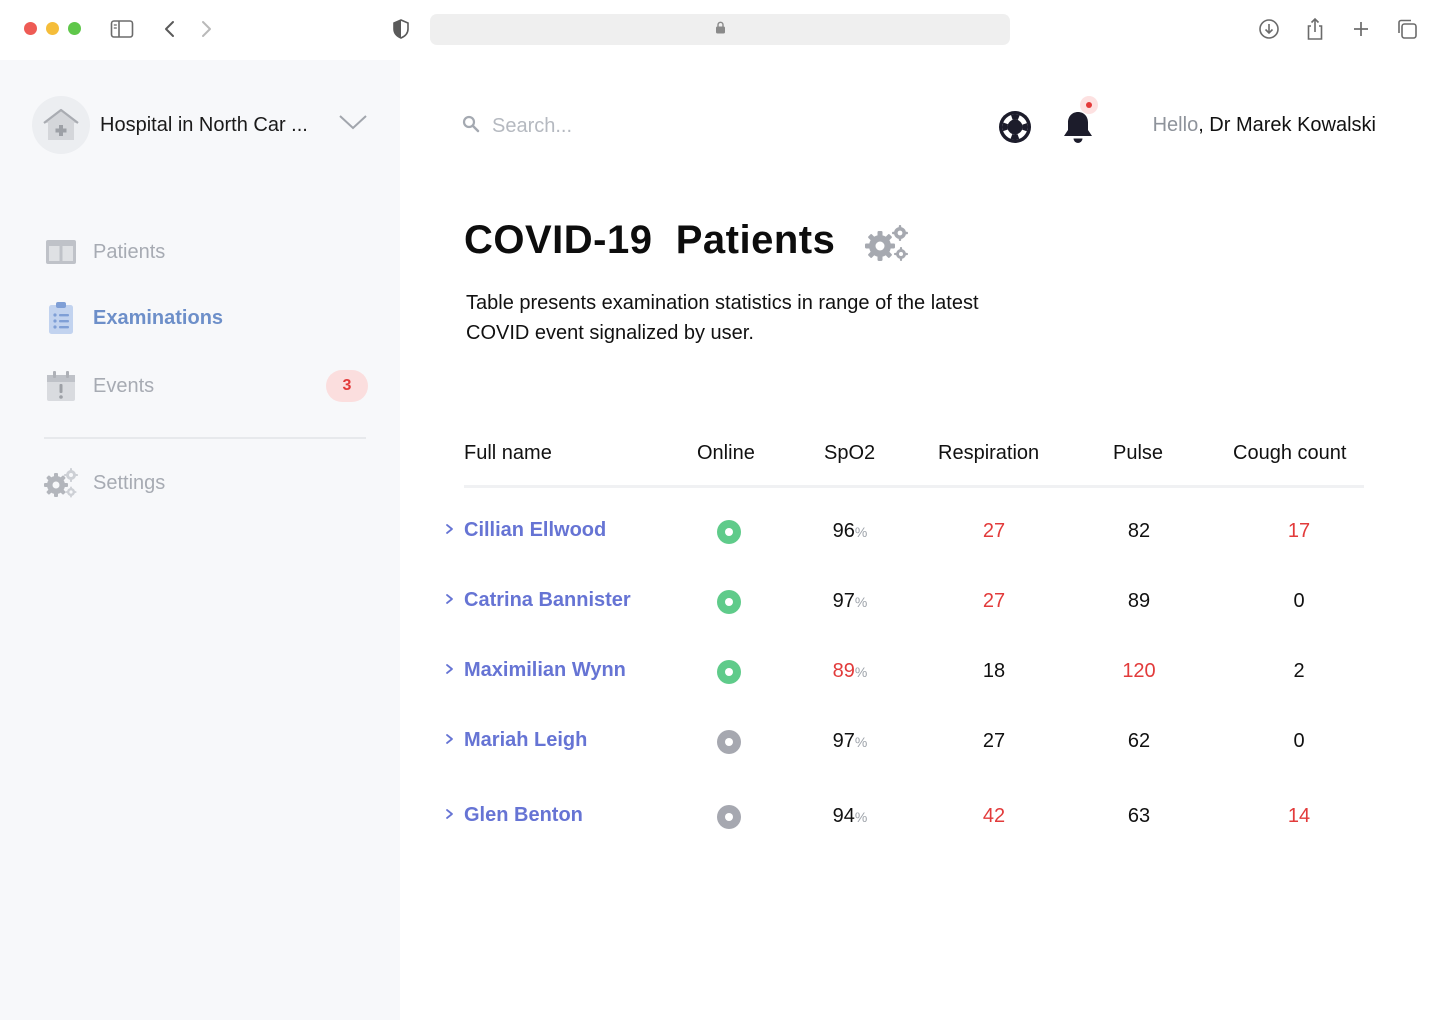  Describe the element at coordinates (74, 28) in the screenshot. I see `maximize-window-button` at that location.